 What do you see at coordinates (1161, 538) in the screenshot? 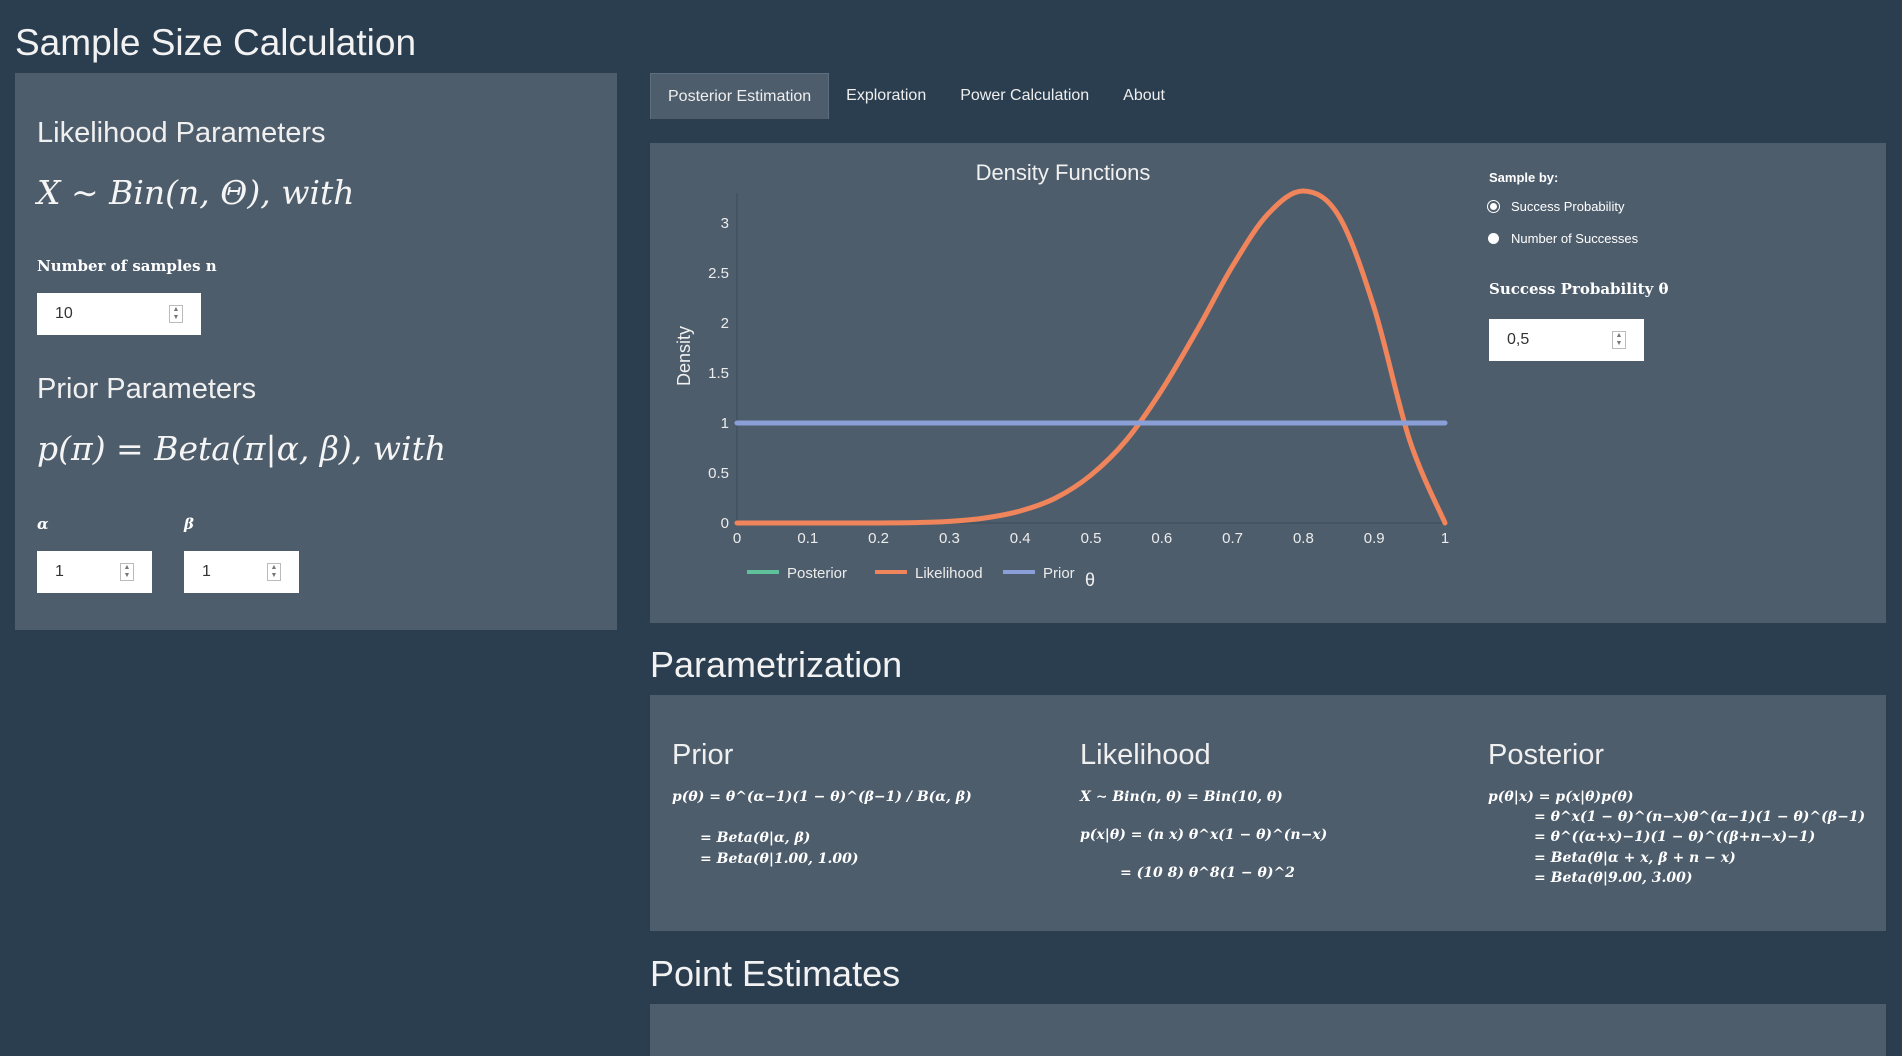
I see `x-tick-label: 0.6` at bounding box center [1161, 538].